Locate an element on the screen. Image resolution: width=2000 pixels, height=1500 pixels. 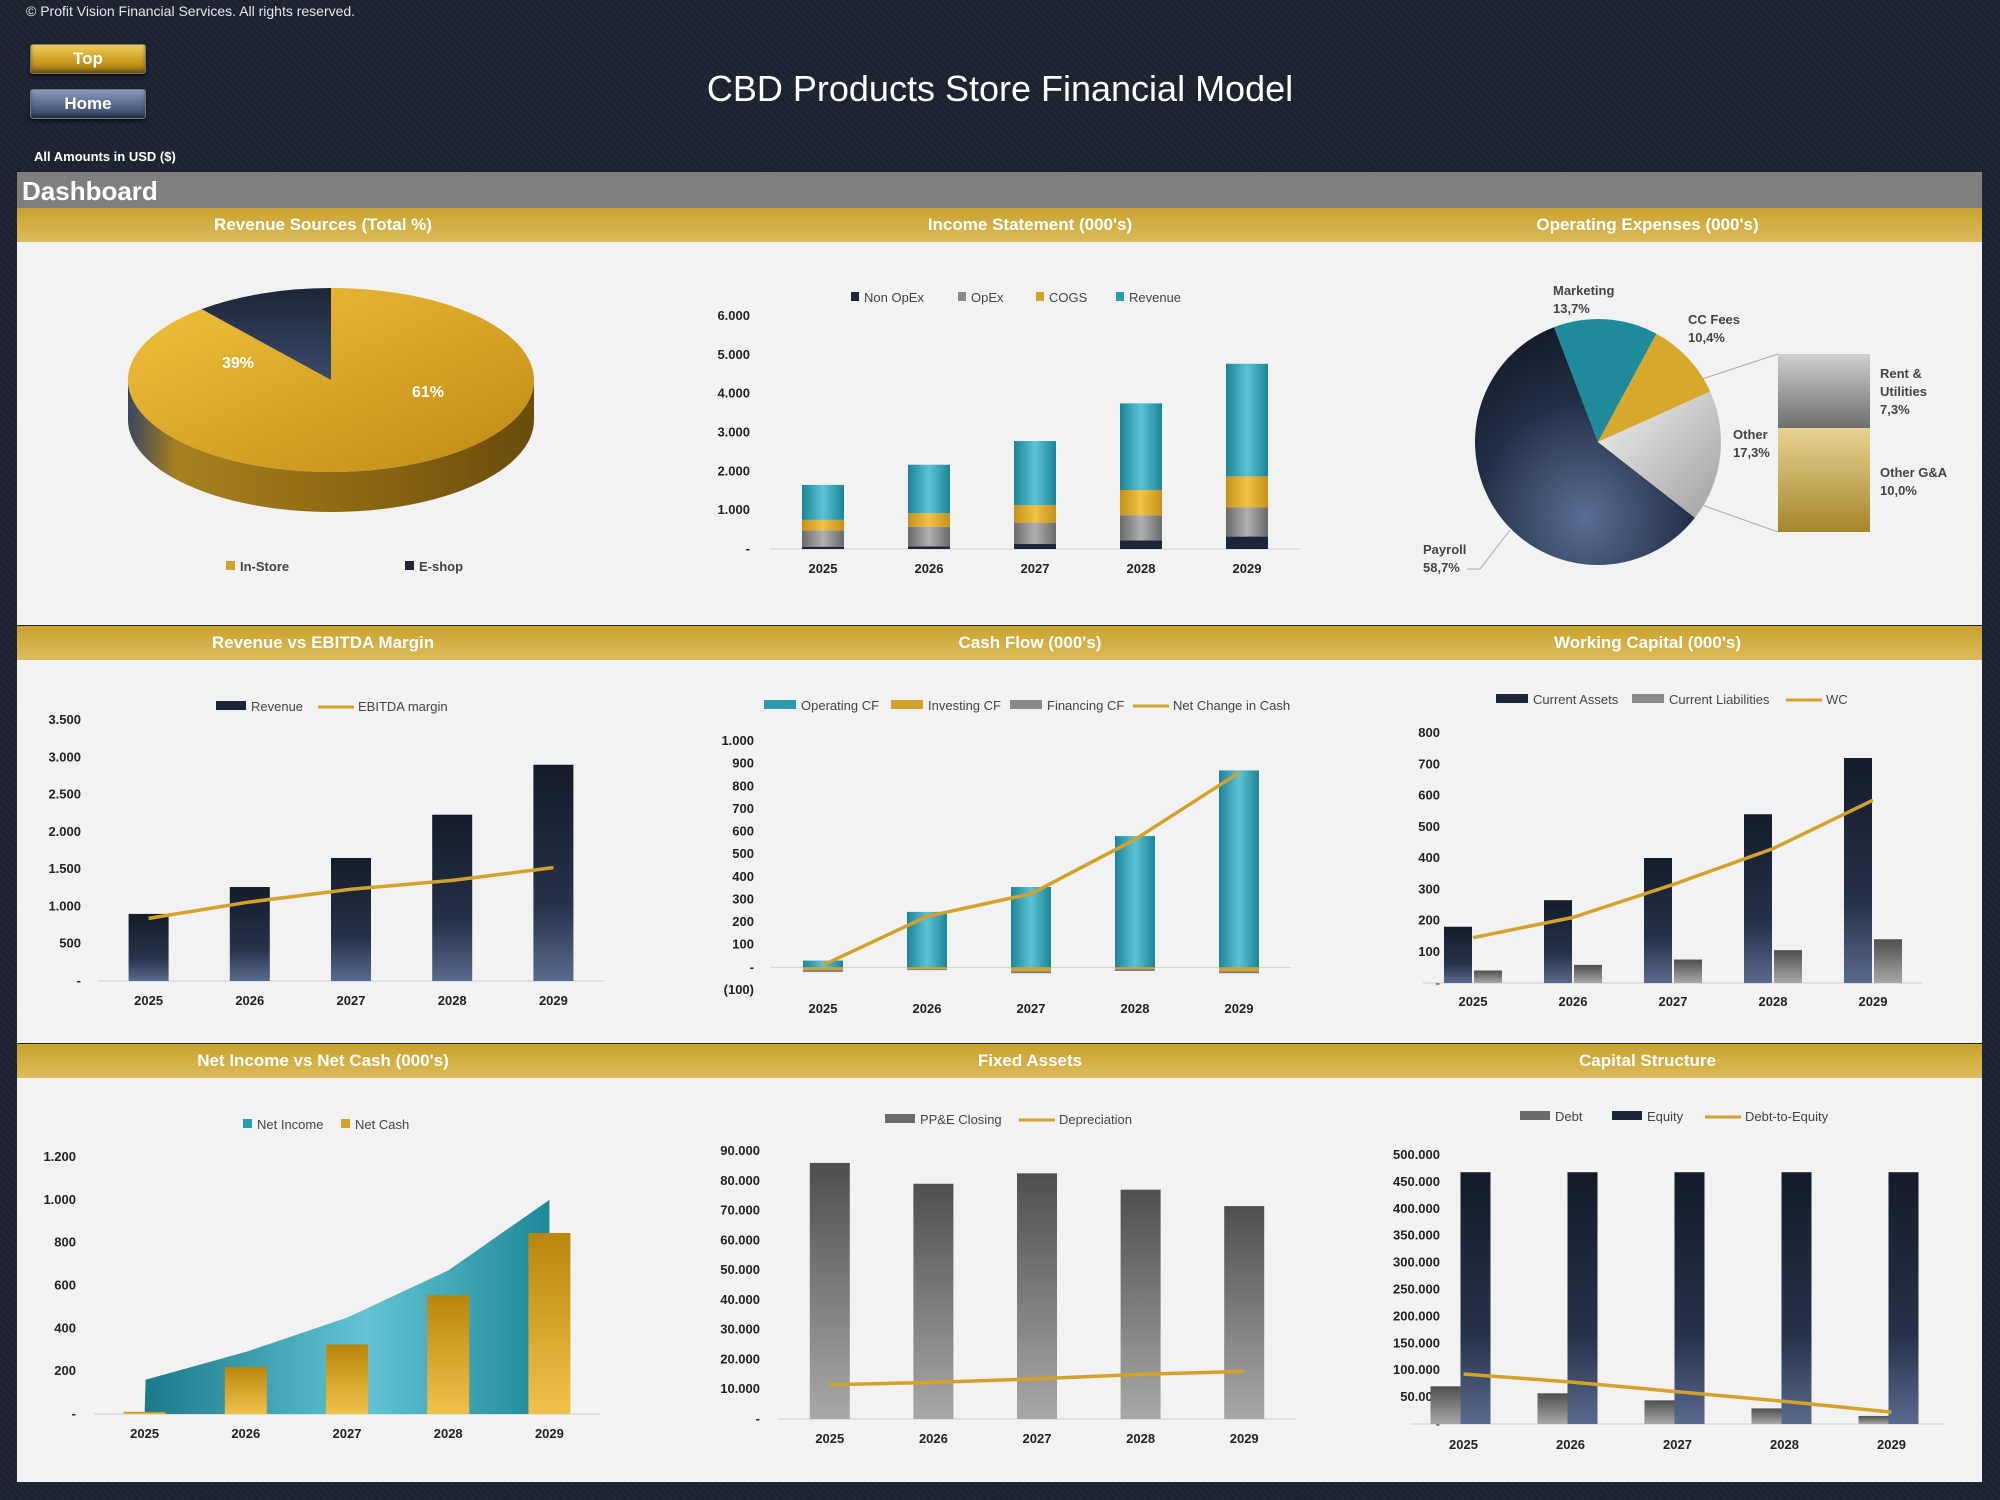
legend-label: Equity is located at coordinates (1665, 1116).